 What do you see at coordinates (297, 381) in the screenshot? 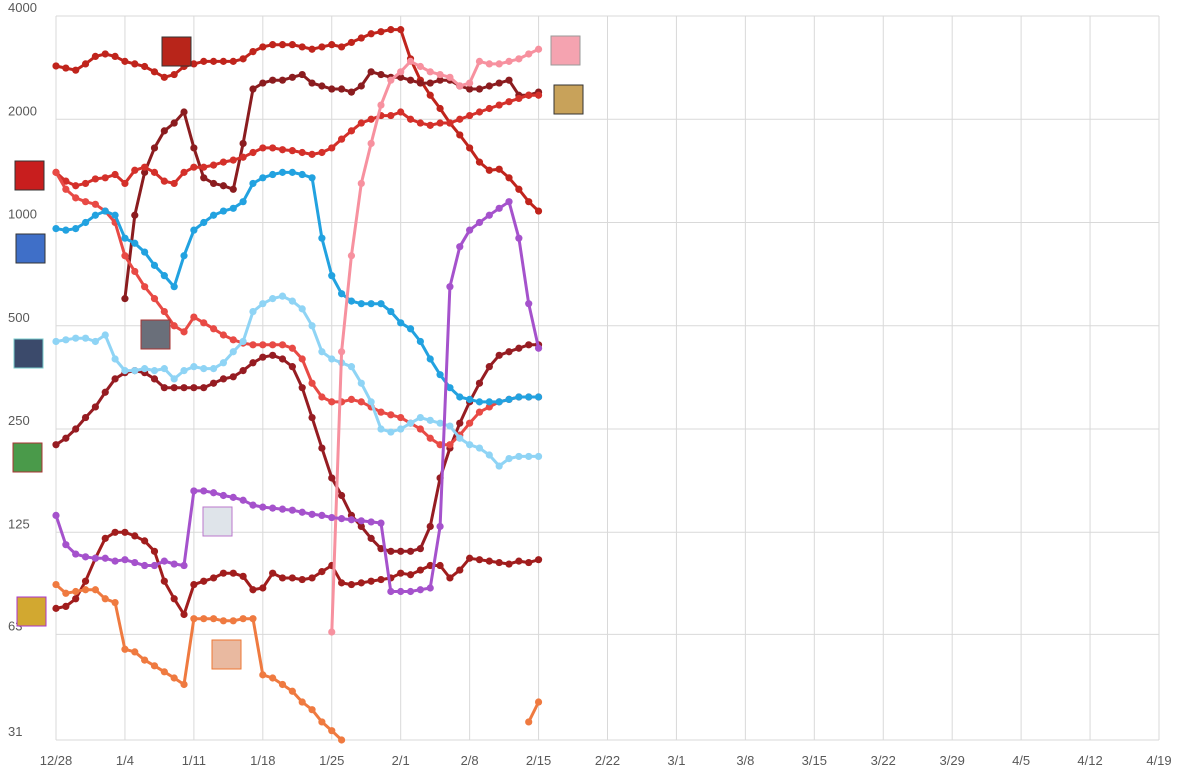
I see `series-line` at bounding box center [297, 381].